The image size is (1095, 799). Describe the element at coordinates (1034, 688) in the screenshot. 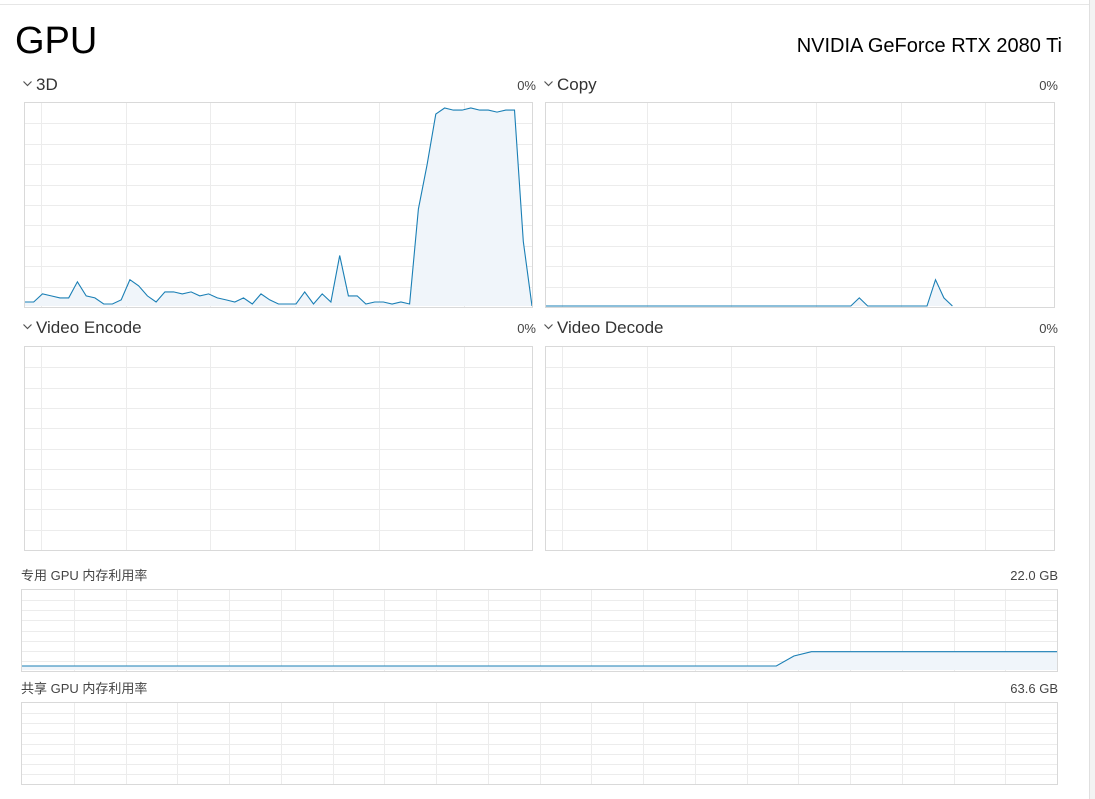

I see `shared-memory-value: 63.6 GB` at that location.